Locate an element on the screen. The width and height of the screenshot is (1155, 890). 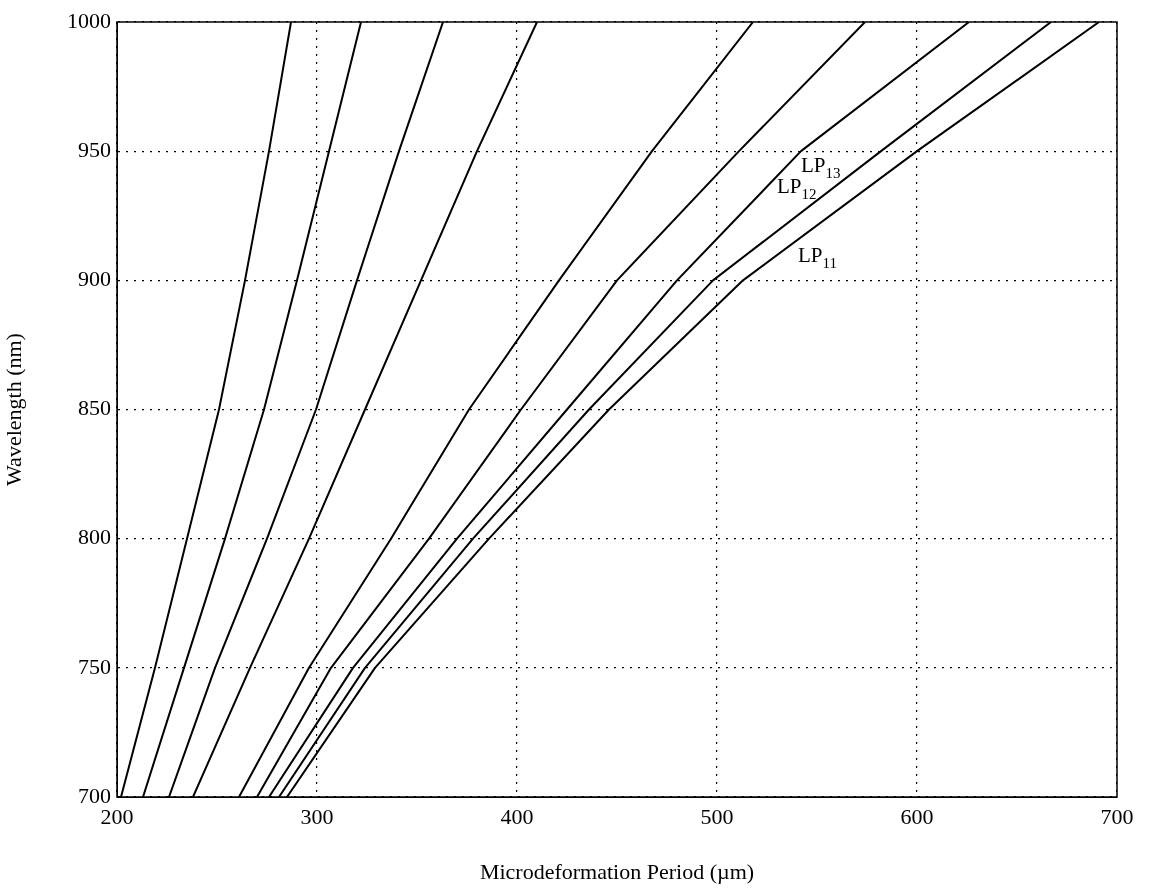
y-tick-label: 1000 is located at coordinates (89, 20).